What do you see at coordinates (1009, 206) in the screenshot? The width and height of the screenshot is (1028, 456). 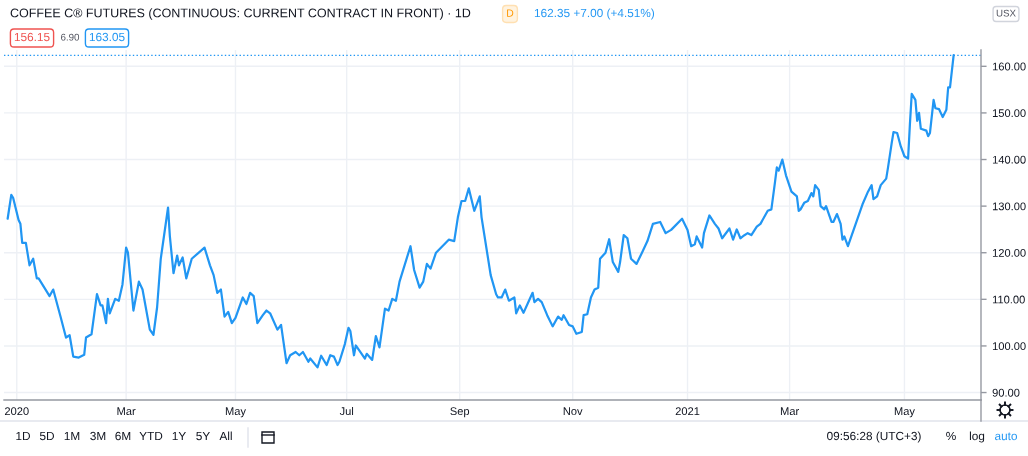 I see `y-tick-label: 130.00` at bounding box center [1009, 206].